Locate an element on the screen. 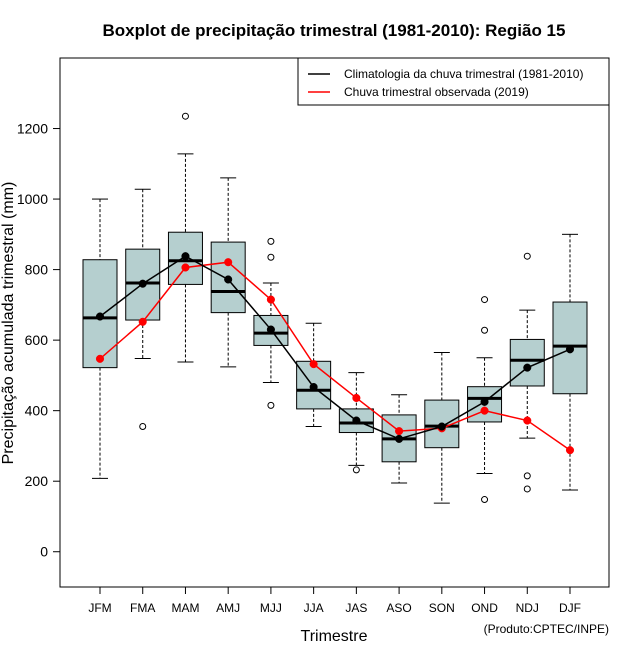 This screenshot has width=640, height=660. credit-text: (Produto:CPTEC/INPE) is located at coordinates (546, 629).